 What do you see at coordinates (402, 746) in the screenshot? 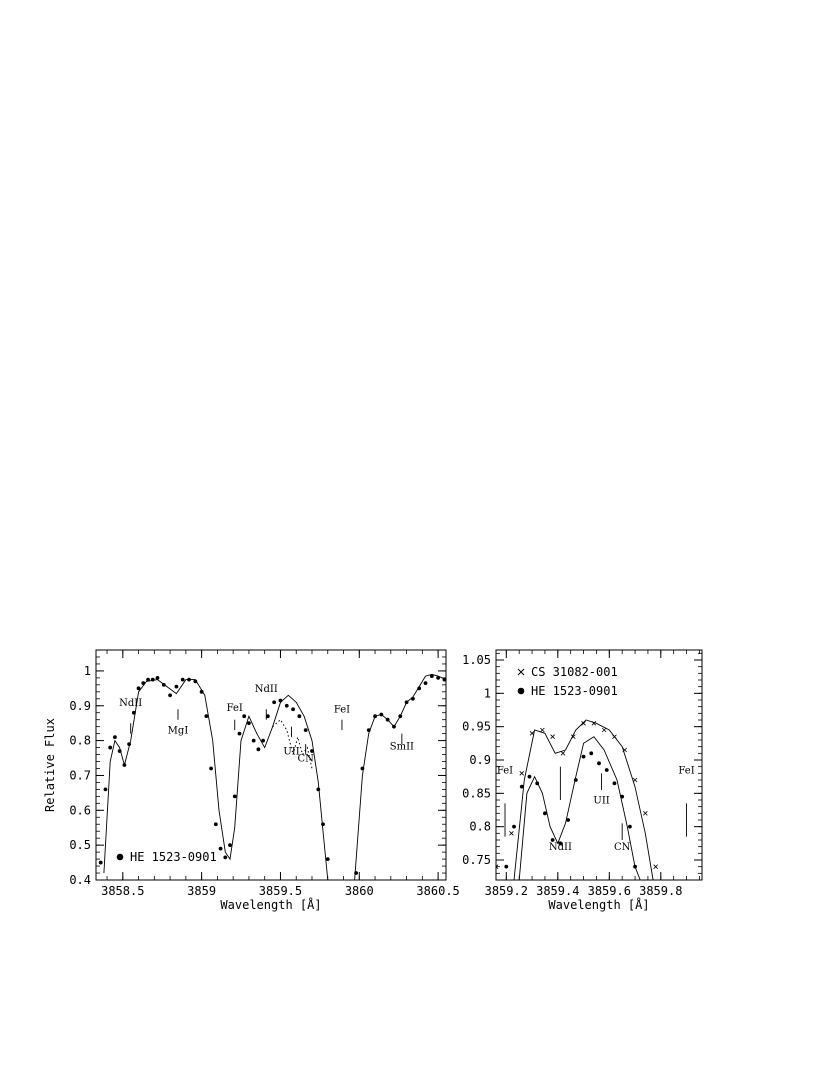
I see `line-id-label: SmII` at bounding box center [402, 746].